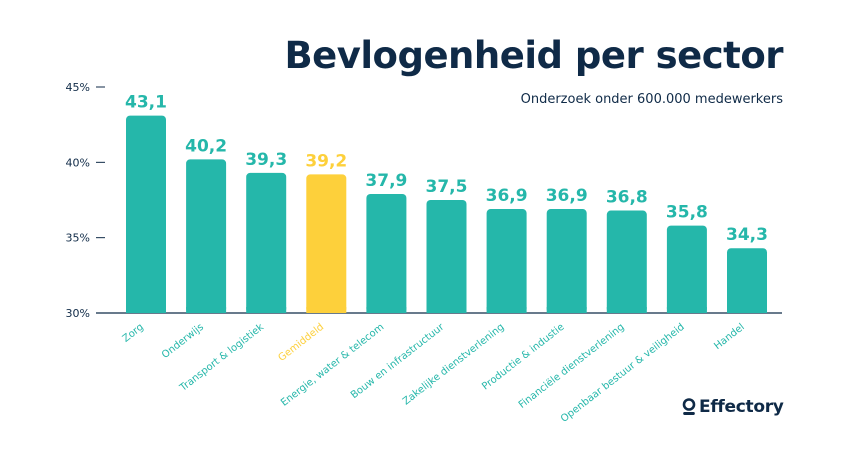 Image resolution: width=863 pixels, height=454 pixels. What do you see at coordinates (78, 313) in the screenshot?
I see `y-tick-label: 30%` at bounding box center [78, 313].